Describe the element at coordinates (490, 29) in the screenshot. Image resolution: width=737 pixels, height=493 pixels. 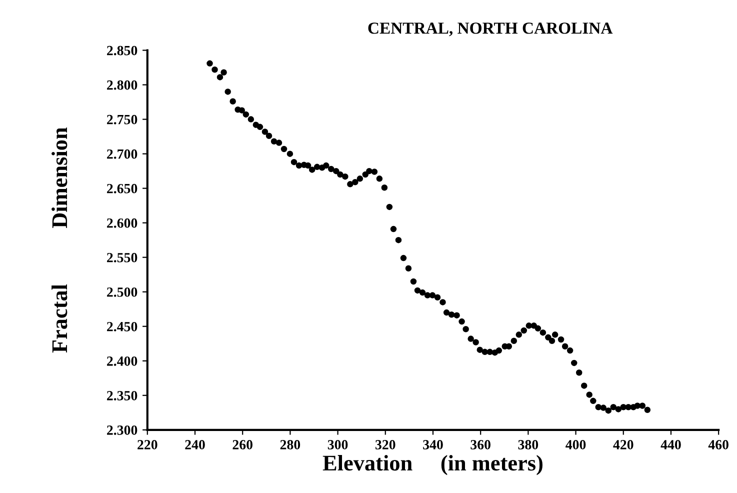
I see `chart-title: CENTRAL, NORTH CAROLINA` at that location.